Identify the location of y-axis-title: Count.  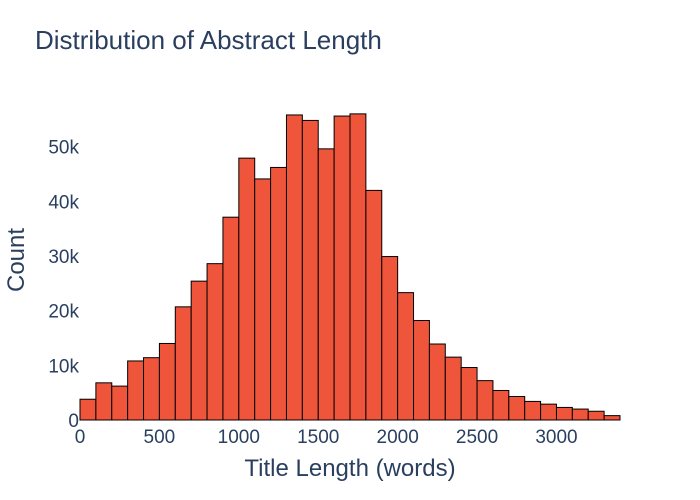
(16, 260).